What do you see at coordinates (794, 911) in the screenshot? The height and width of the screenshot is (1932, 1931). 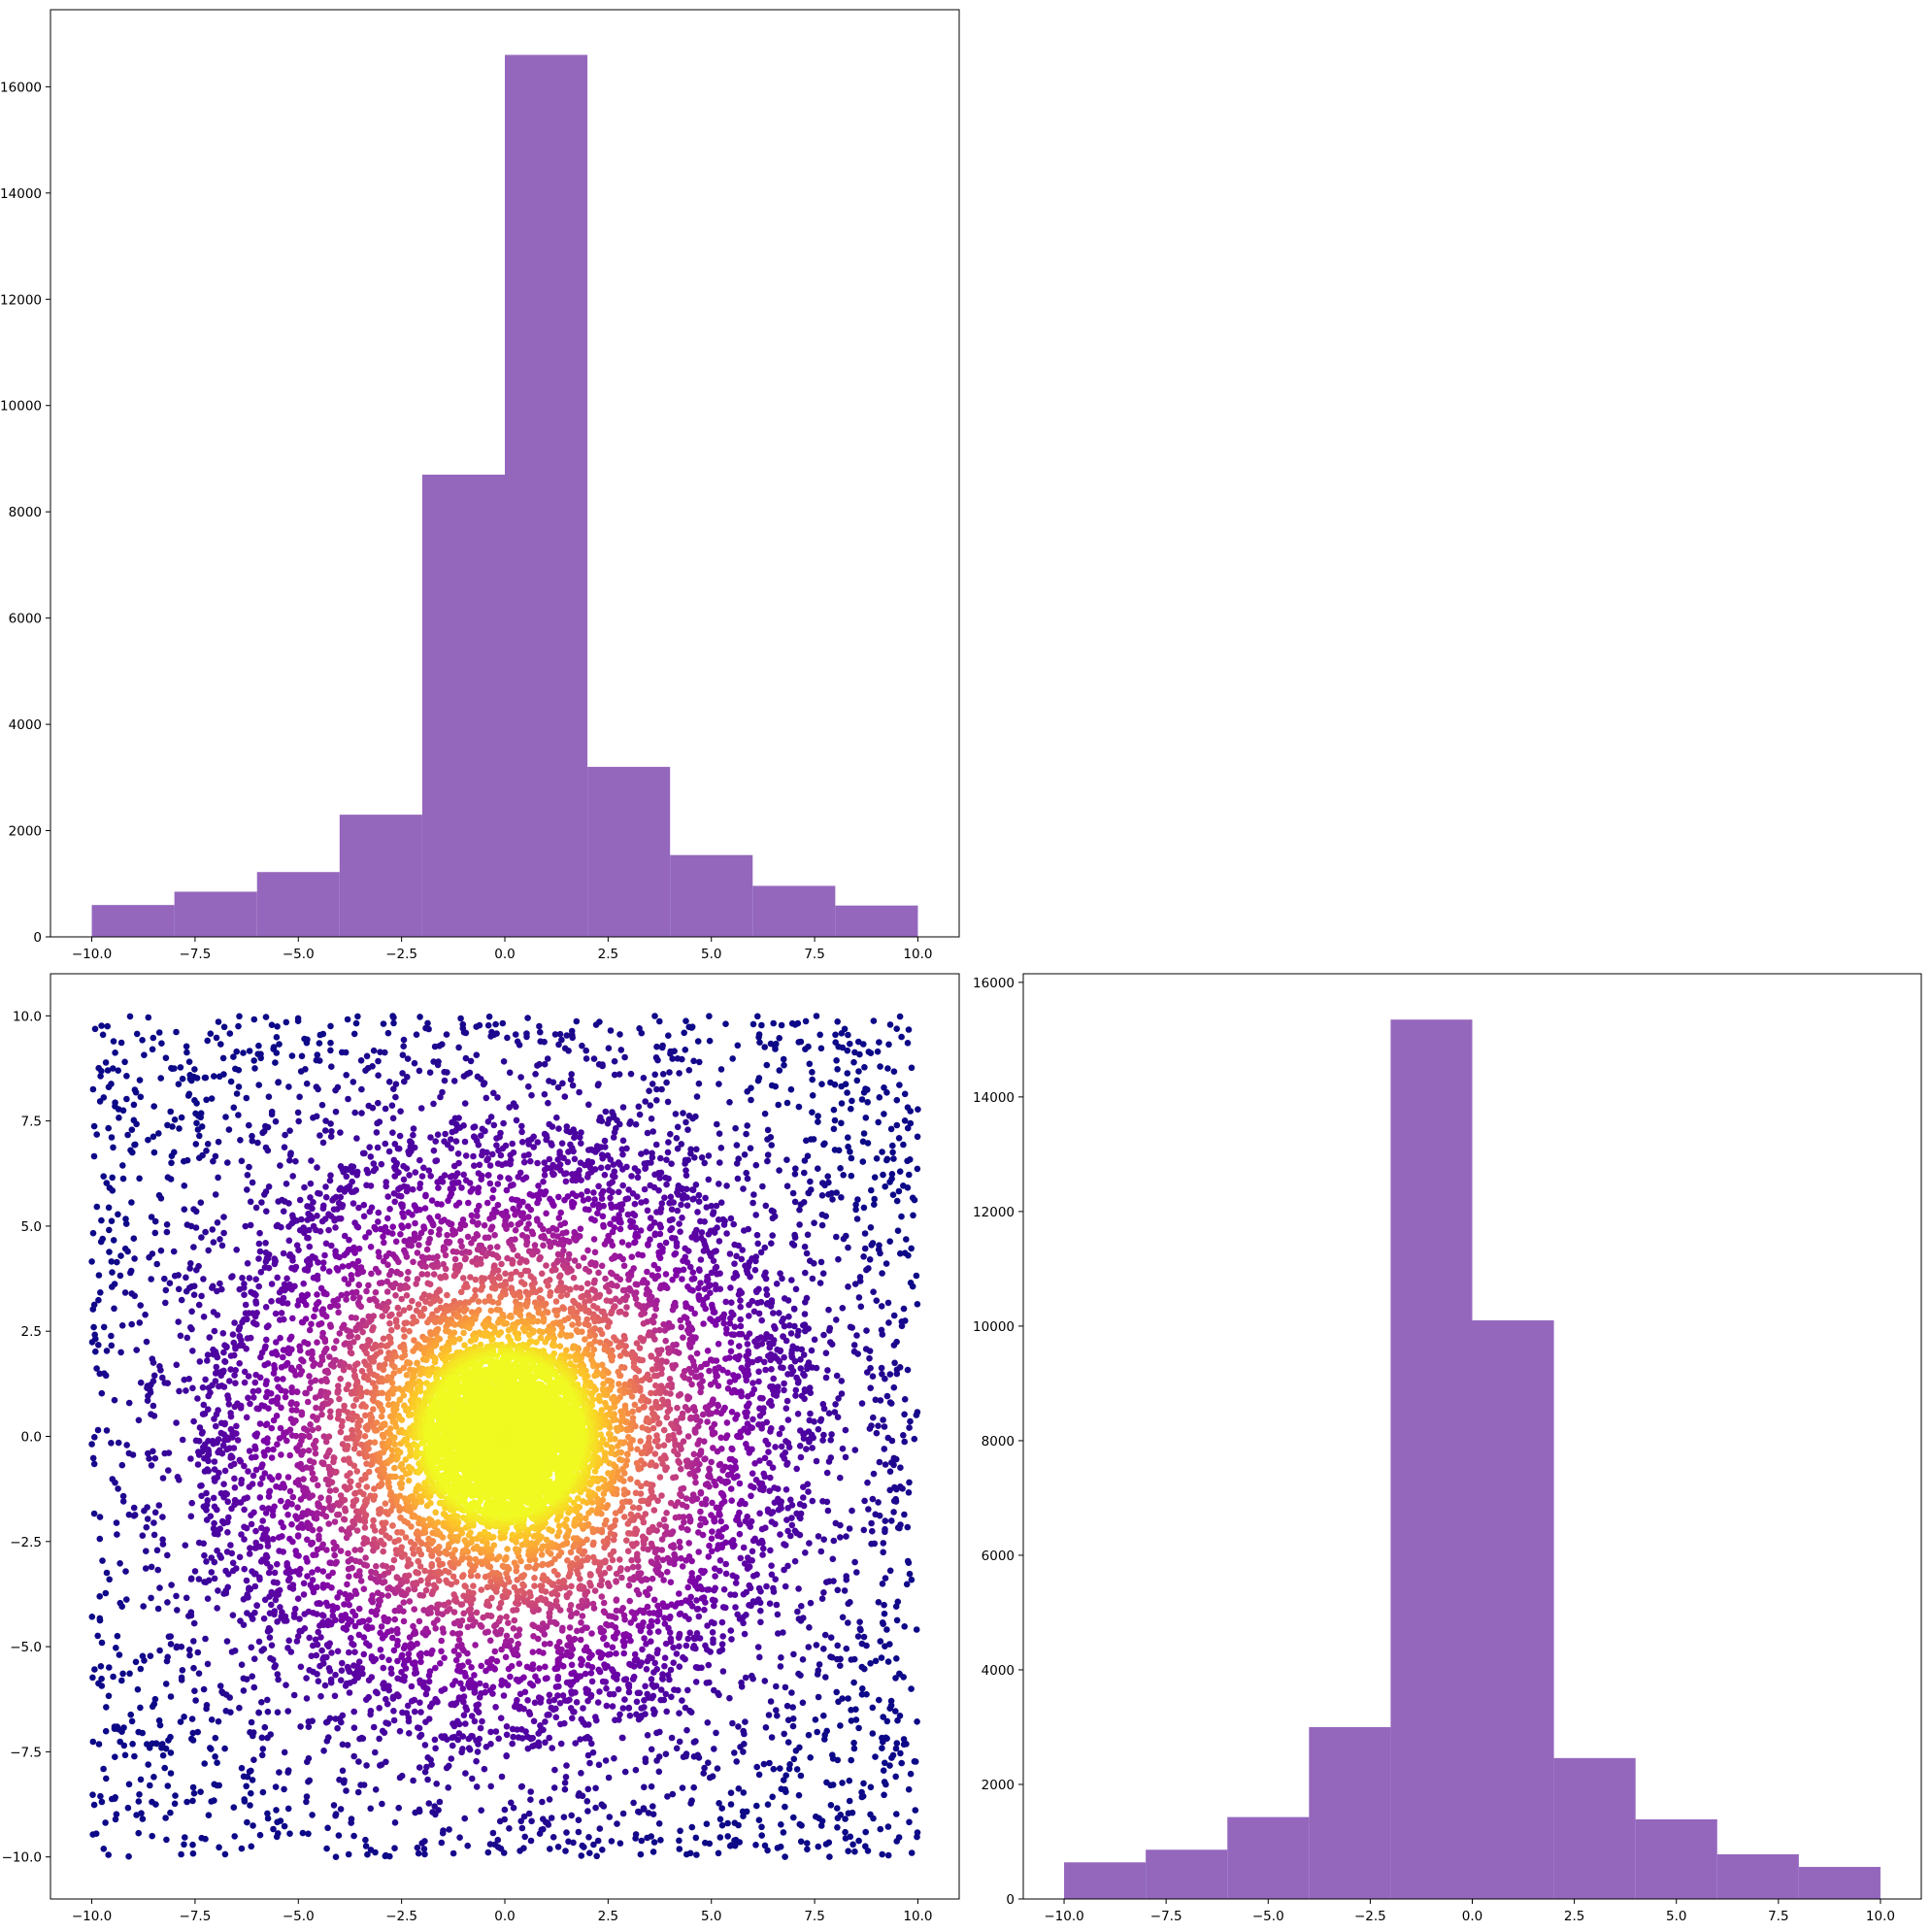 I see `histogram-bar` at bounding box center [794, 911].